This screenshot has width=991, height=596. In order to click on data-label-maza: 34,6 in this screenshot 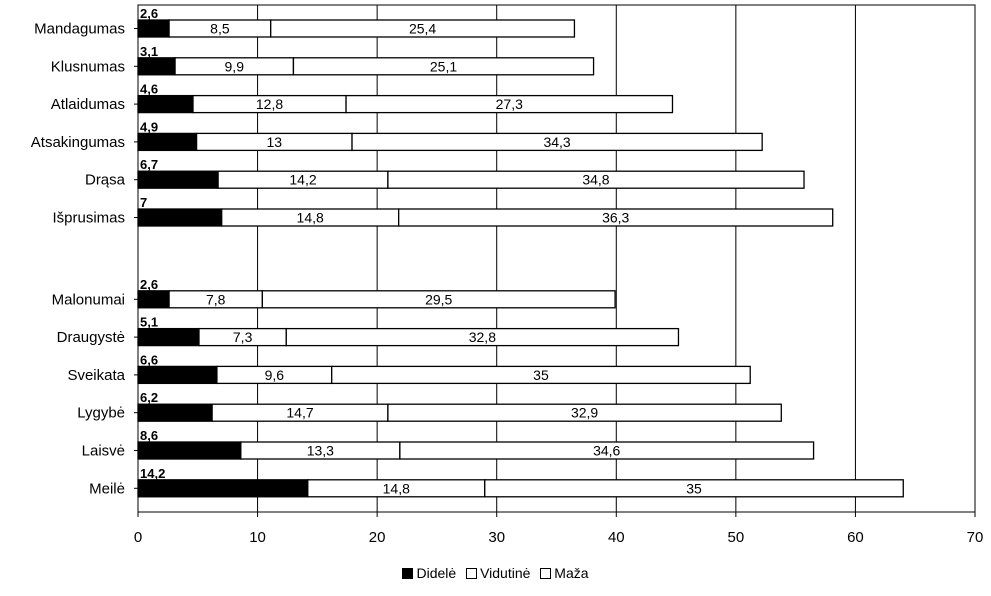, I will do `click(606, 451)`.